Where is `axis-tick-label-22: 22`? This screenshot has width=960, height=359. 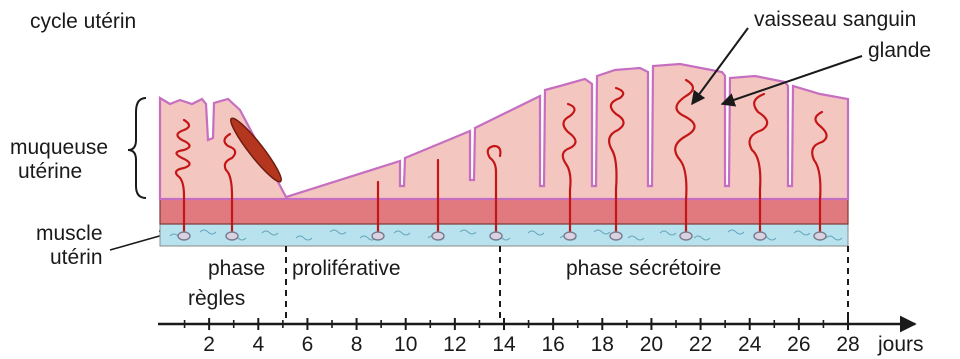
axis-tick-label-22: 22 is located at coordinates (700, 344).